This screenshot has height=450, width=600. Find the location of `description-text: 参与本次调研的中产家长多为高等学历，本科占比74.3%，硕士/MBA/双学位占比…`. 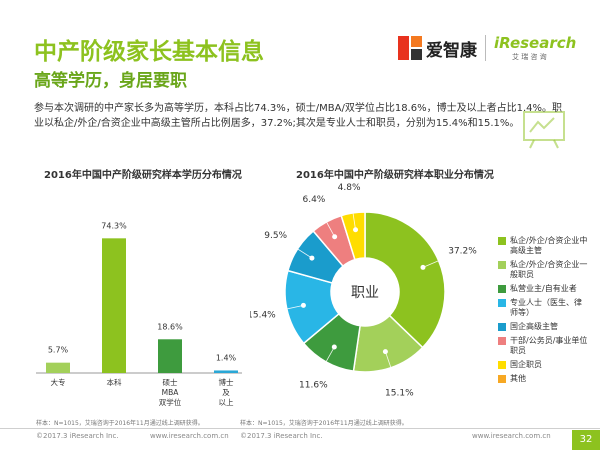

description-text: 参与本次调研的中产家长多为高等学历，本科占比74.3%，硕士/MBA/双学位占比… is located at coordinates (298, 116).